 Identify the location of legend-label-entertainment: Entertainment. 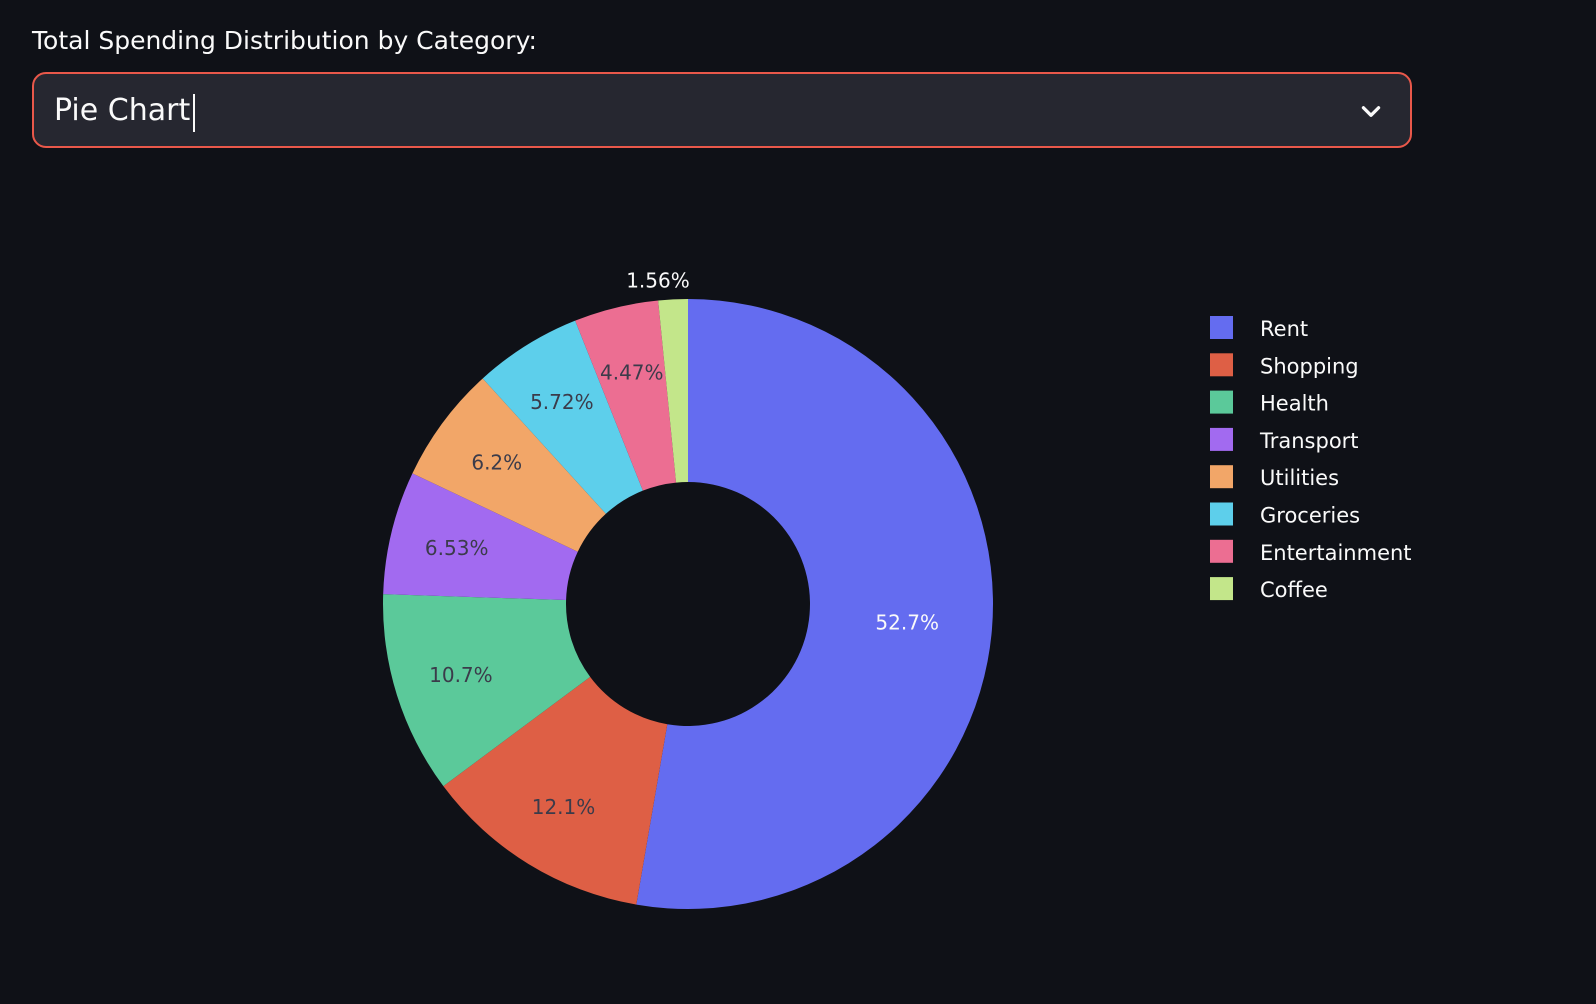
(1336, 553).